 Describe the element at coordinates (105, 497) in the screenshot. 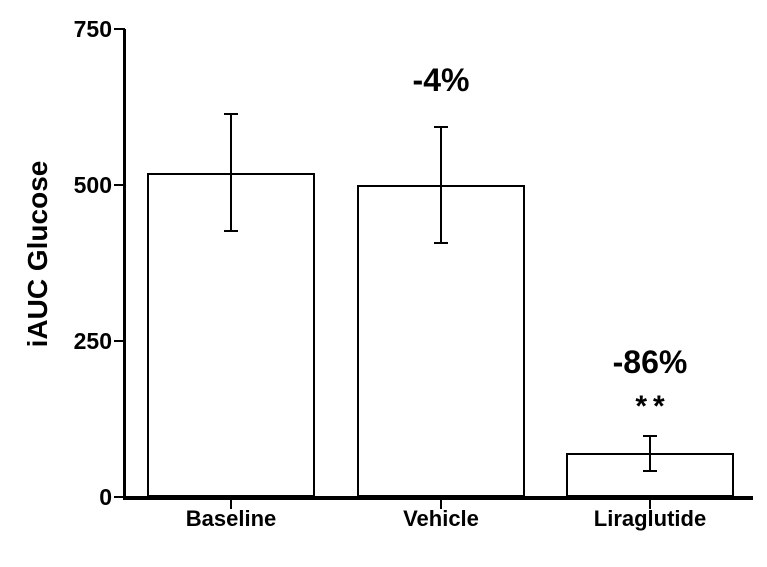

I see `y-tick-label-0: 0` at that location.